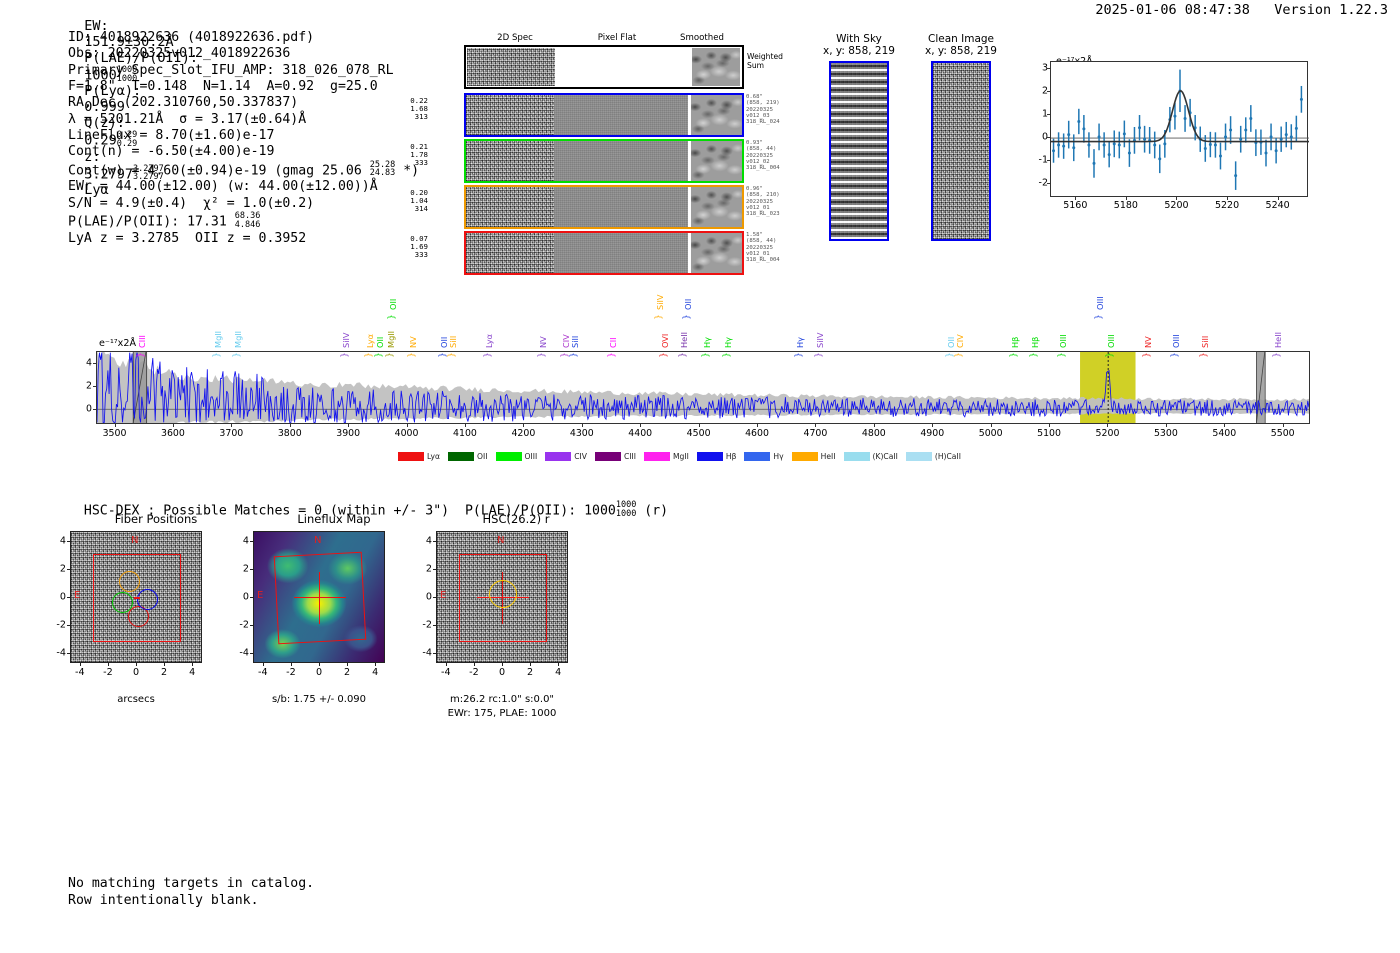  I want to click on spec2d-col-title-pixelflat: Pixel Flat, so click(617, 38).